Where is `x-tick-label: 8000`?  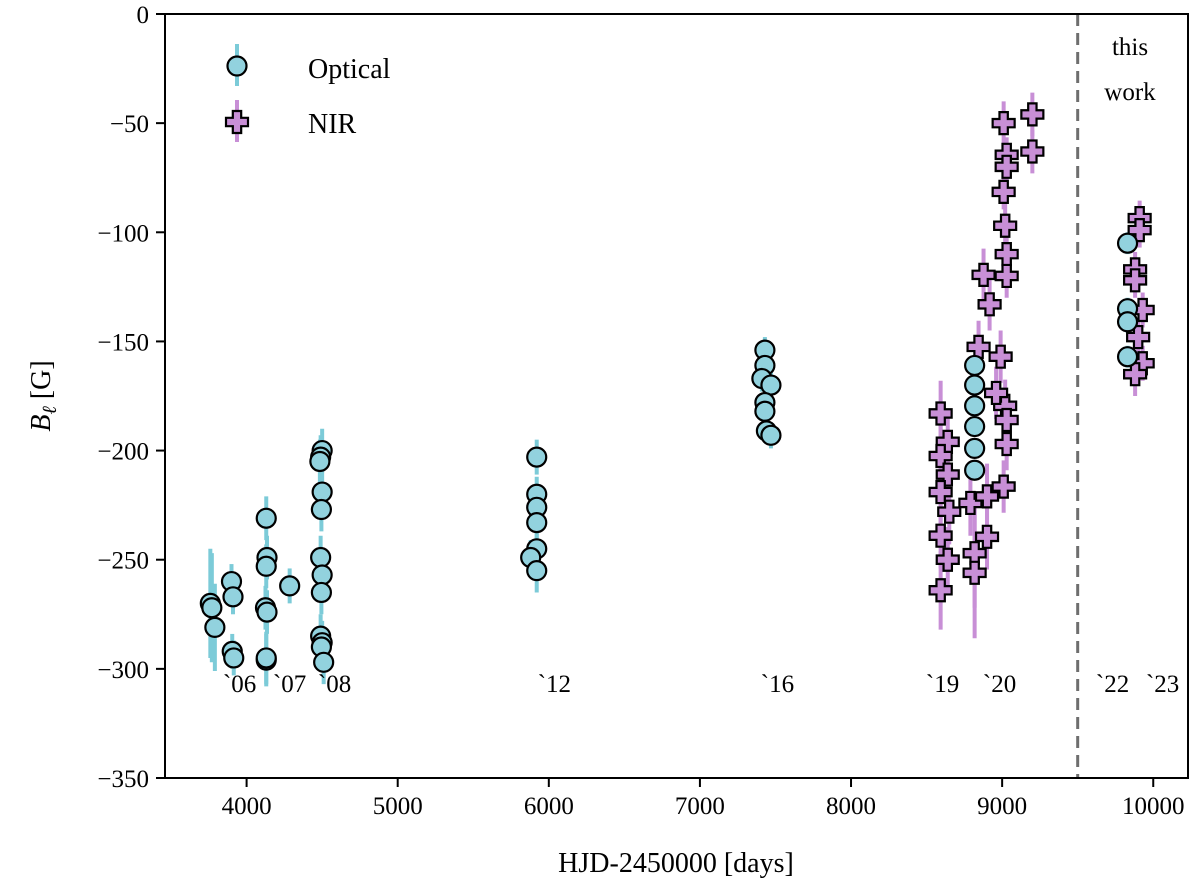 x-tick-label: 8000 is located at coordinates (851, 806).